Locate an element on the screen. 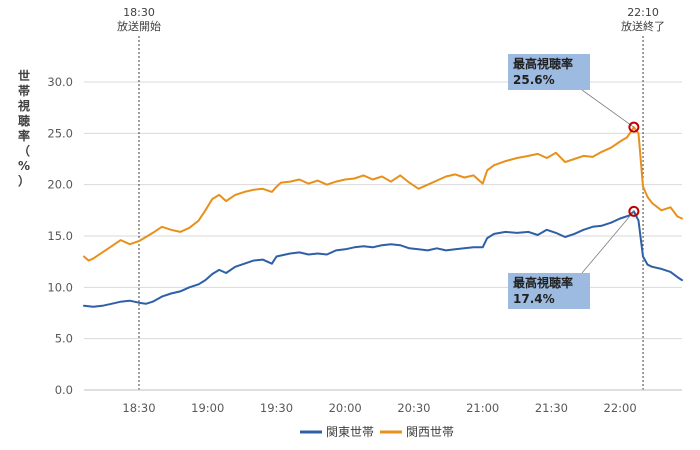  y-tick-label: 30.0 is located at coordinates (60, 82).